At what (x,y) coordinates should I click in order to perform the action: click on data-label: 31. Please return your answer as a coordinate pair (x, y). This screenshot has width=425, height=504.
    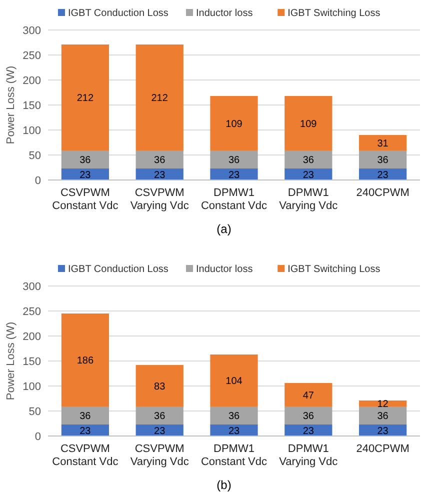
    Looking at the image, I should click on (383, 144).